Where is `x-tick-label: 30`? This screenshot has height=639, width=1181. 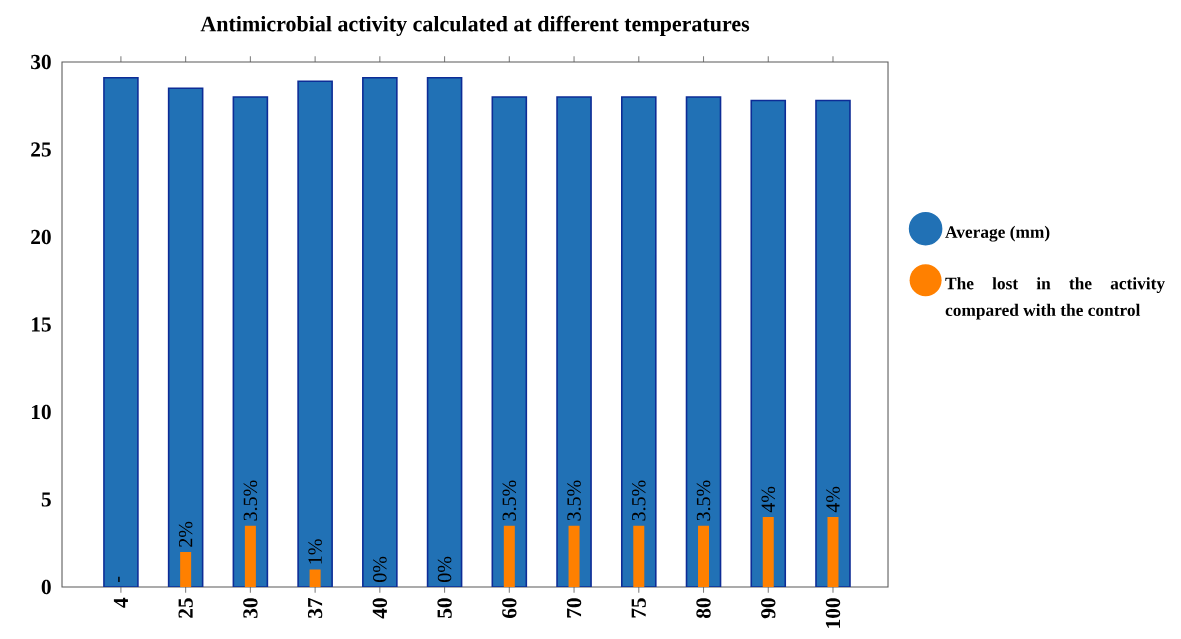
x-tick-label: 30 is located at coordinates (250, 608).